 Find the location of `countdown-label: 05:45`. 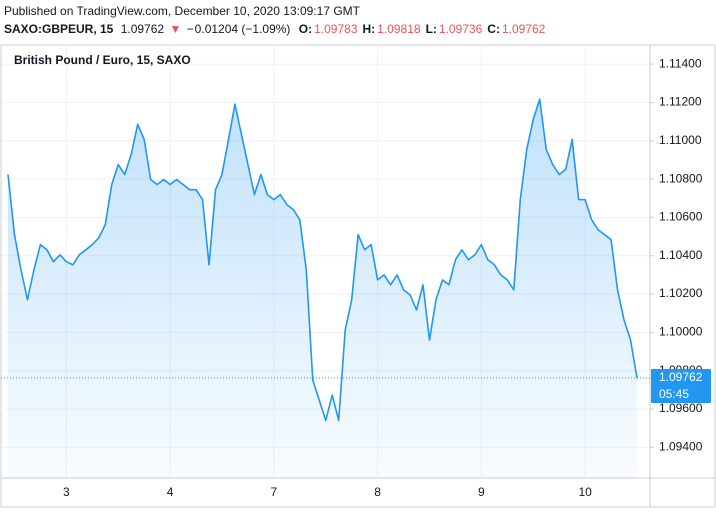

countdown-label: 05:45 is located at coordinates (674, 394).